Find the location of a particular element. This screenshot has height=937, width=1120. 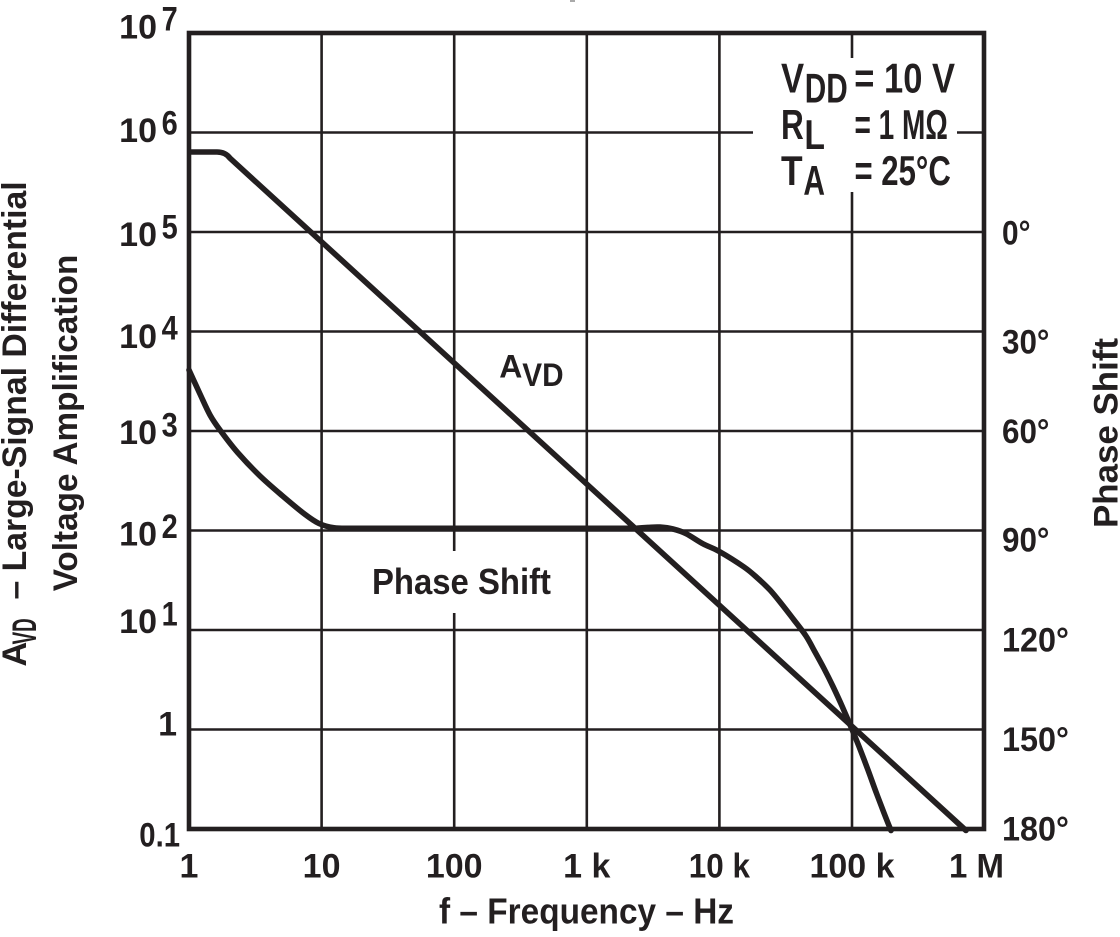

svg-text: 30° is located at coordinates (1026, 343).